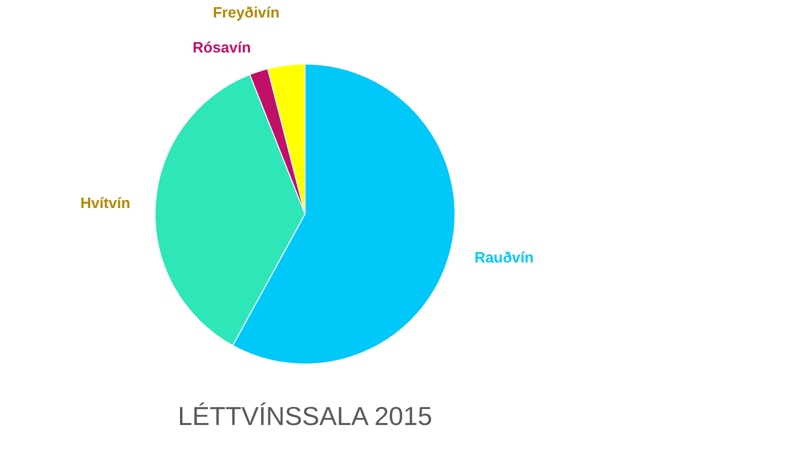 Image resolution: width=789 pixels, height=453 pixels. What do you see at coordinates (105, 203) in the screenshot?
I see `slice-label: Hvítvín` at bounding box center [105, 203].